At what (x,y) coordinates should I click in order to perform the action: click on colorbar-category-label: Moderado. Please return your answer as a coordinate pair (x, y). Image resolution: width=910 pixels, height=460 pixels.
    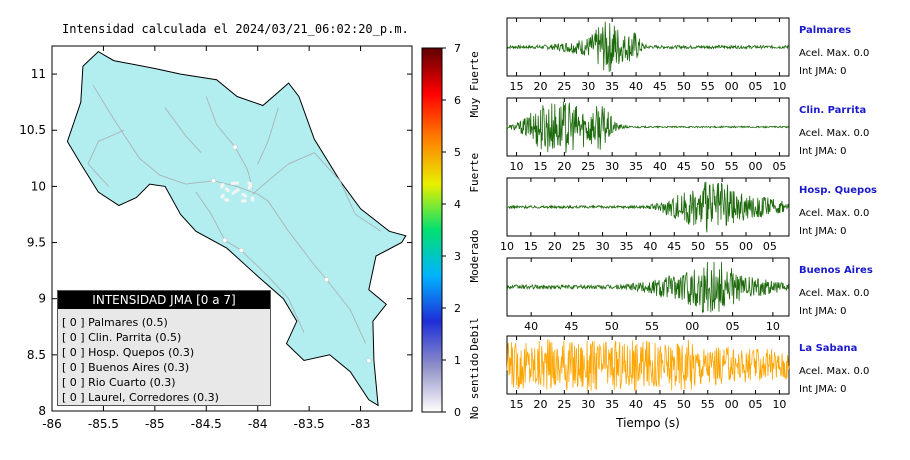
    Looking at the image, I should click on (474, 256).